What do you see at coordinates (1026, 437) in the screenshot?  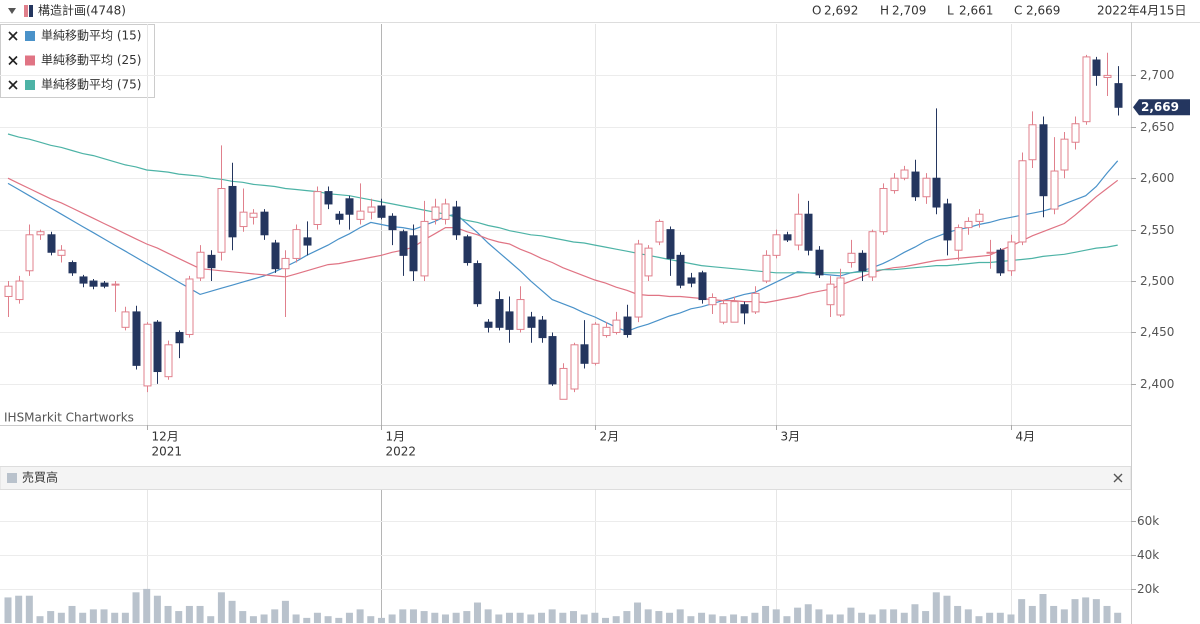 I see `x-tick-label: 4月` at bounding box center [1026, 437].